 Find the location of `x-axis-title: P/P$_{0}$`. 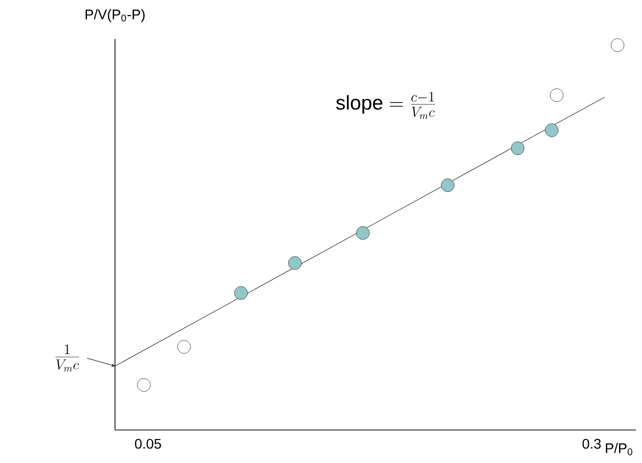

x-axis-title: P/P$_{0}$ is located at coordinates (619, 449).